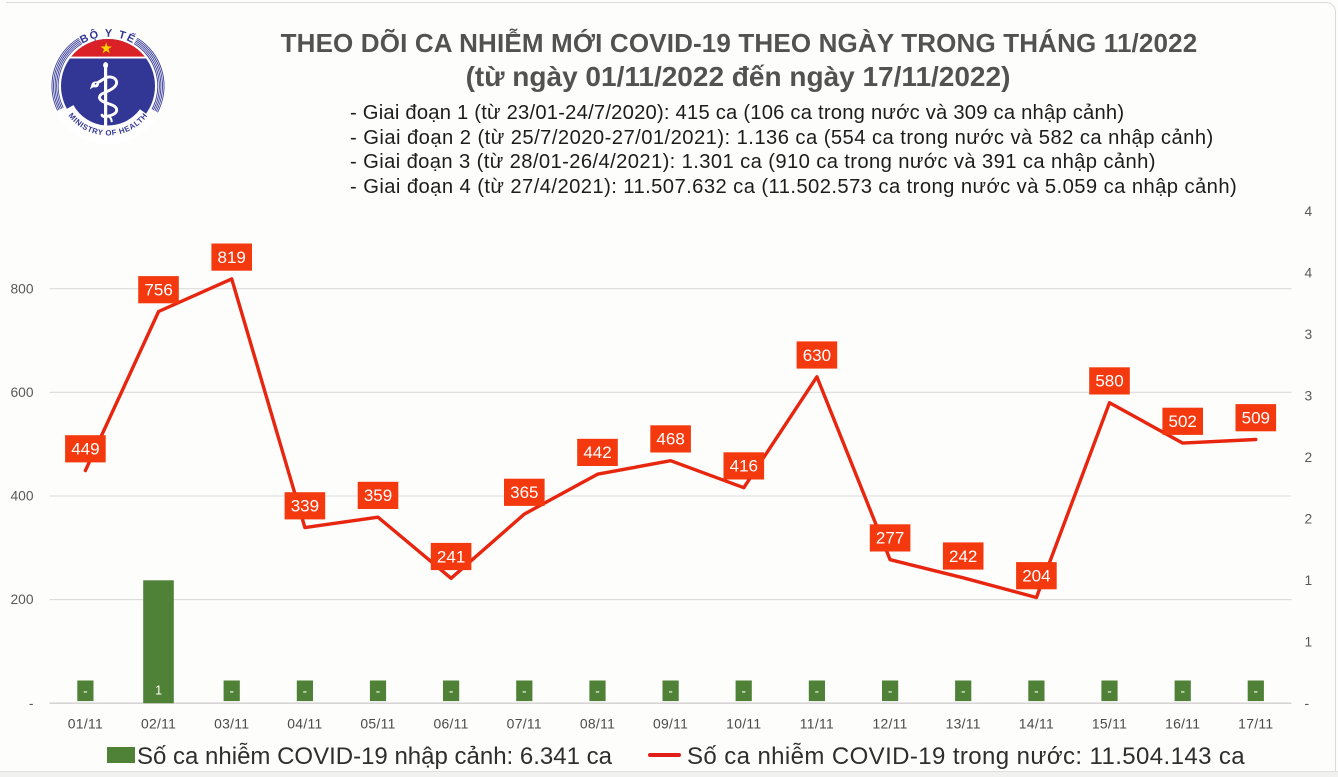 Image resolution: width=1338 pixels, height=777 pixels. What do you see at coordinates (108, 36) in the screenshot?
I see `svg-text: BỘ Y TẾ` at bounding box center [108, 36].